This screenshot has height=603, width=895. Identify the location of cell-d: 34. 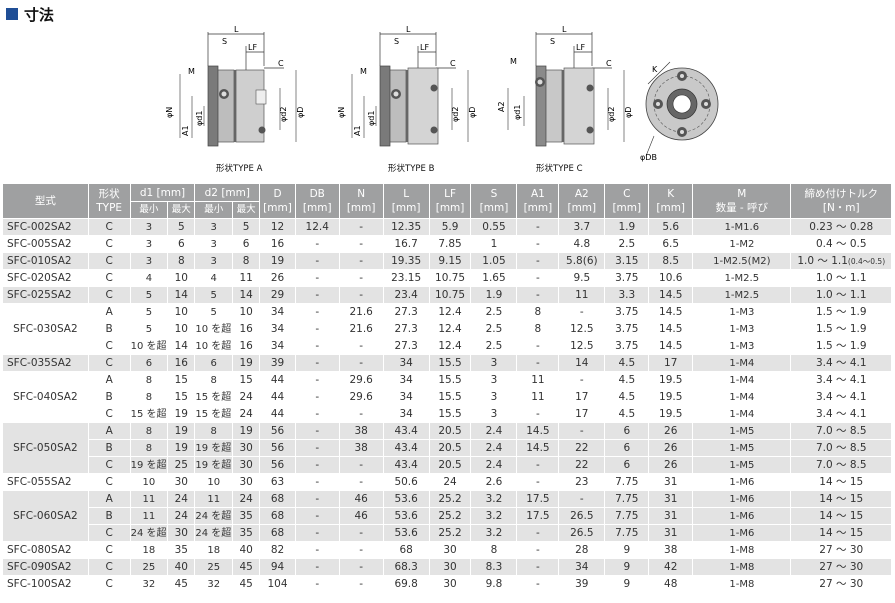
(277, 329).